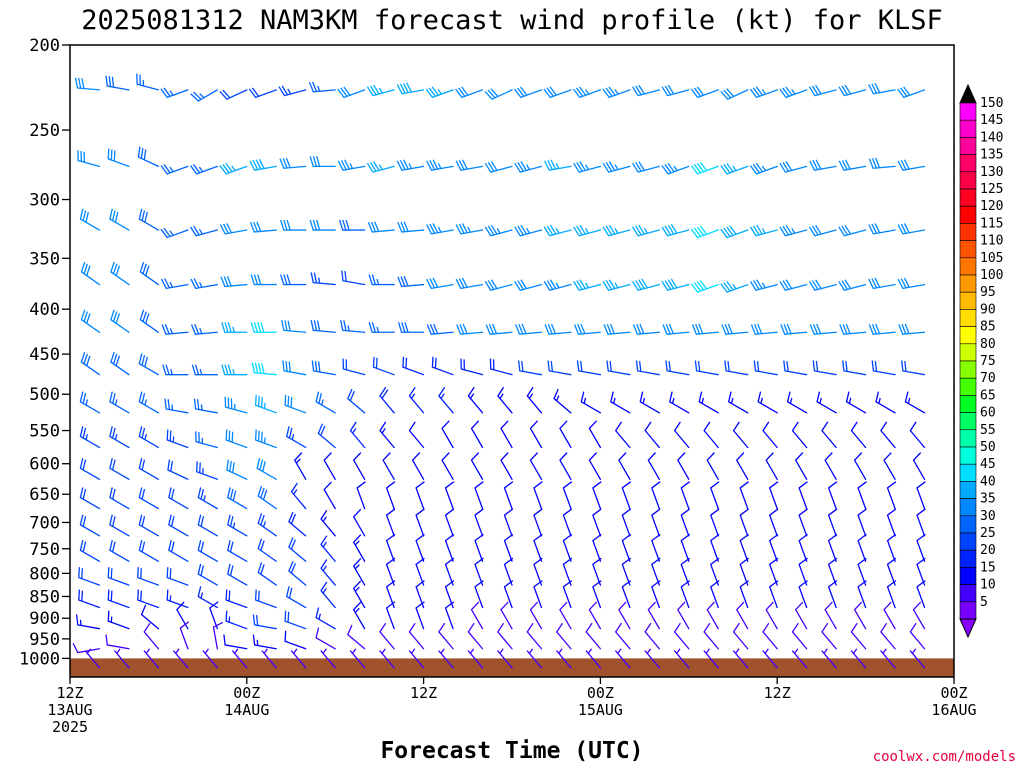 The width and height of the screenshot is (1024, 768). I want to click on x-tick-label: 00Z, so click(246, 693).